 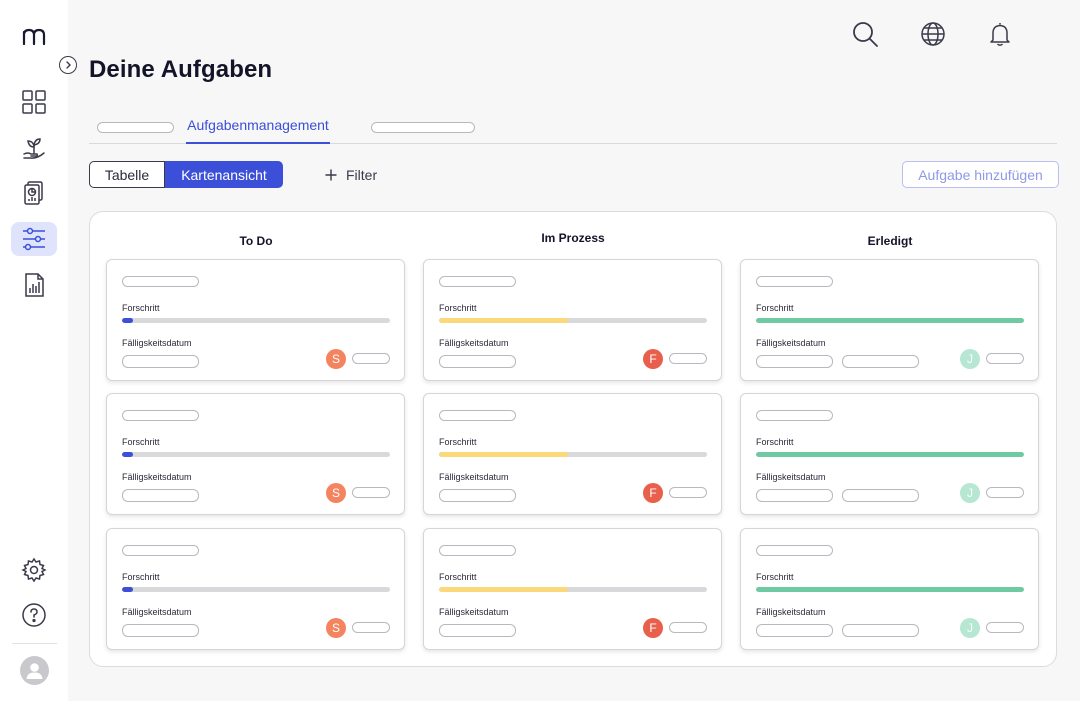 I want to click on search-icon, so click(x=865, y=34).